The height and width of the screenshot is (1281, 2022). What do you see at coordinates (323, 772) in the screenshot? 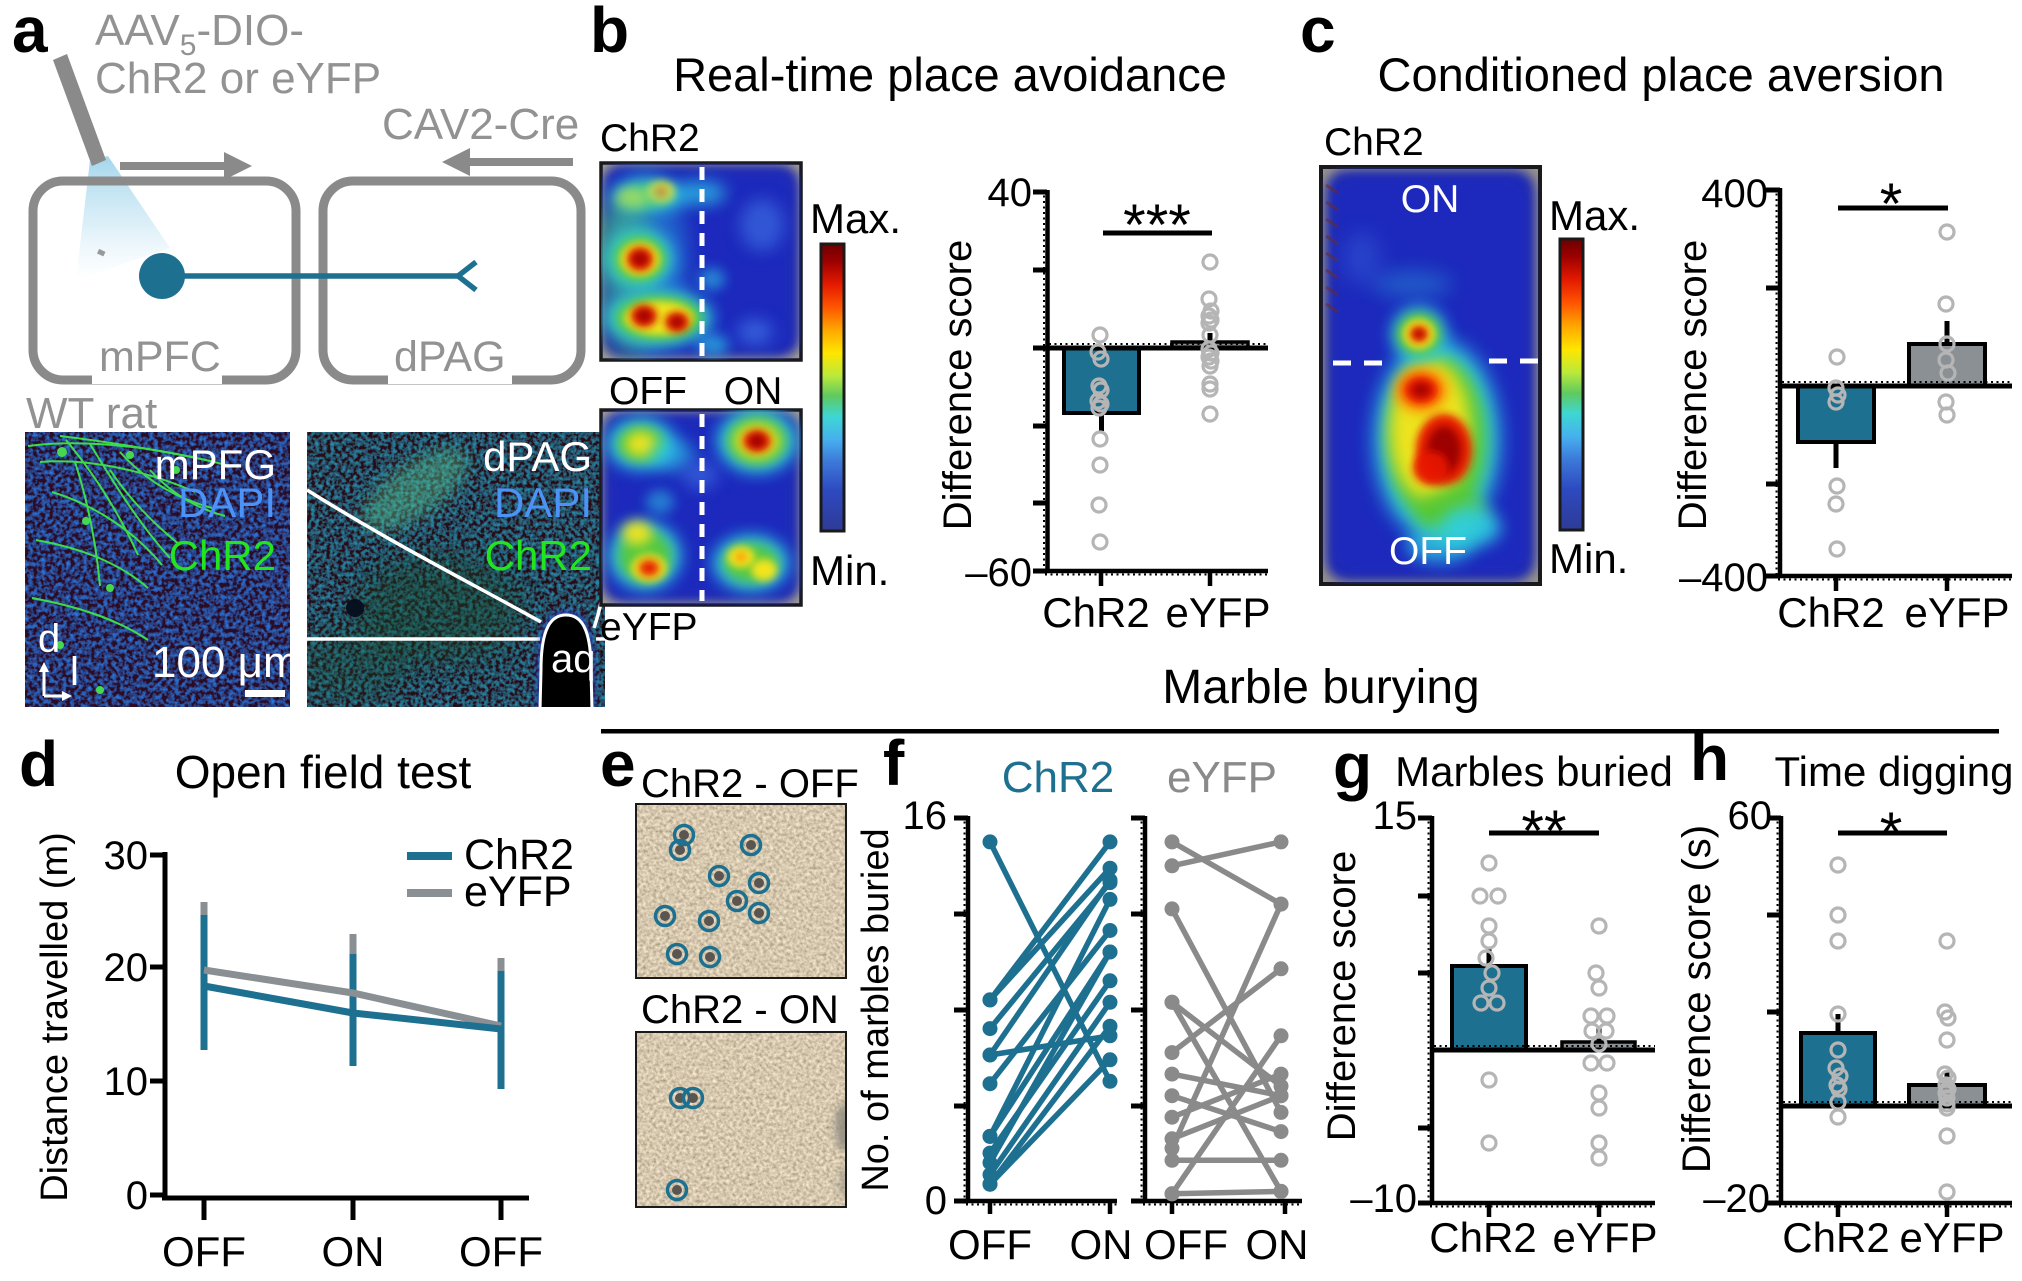
I see `svg-text: Open field test` at bounding box center [323, 772].